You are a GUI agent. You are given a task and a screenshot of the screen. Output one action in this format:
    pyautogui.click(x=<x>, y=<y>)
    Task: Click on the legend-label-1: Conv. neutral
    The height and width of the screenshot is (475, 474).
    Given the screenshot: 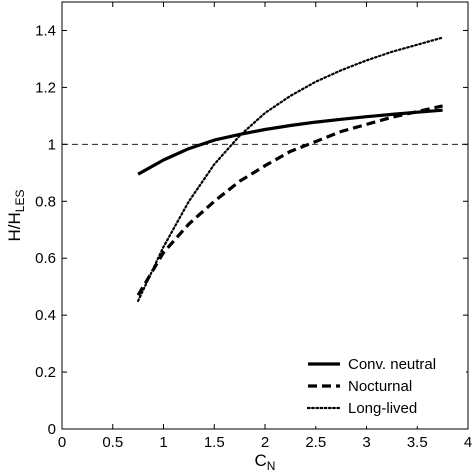 What is the action you would take?
    pyautogui.click(x=392, y=364)
    